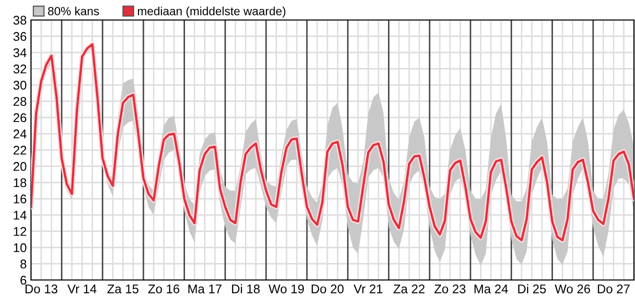 The width and height of the screenshot is (635, 300). What do you see at coordinates (20, 199) in the screenshot?
I see `y-tick-label: 16` at bounding box center [20, 199].